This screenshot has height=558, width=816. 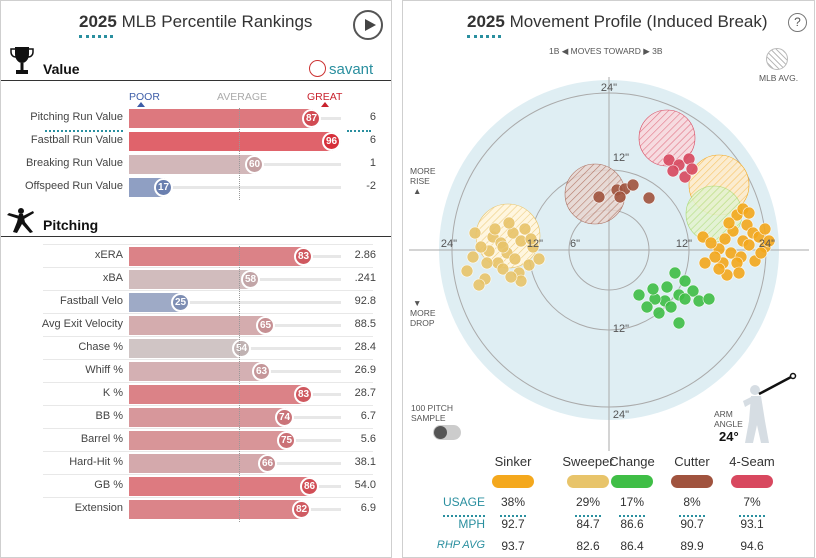 I want to click on rhp-avg-value: 94.6, so click(x=752, y=546).